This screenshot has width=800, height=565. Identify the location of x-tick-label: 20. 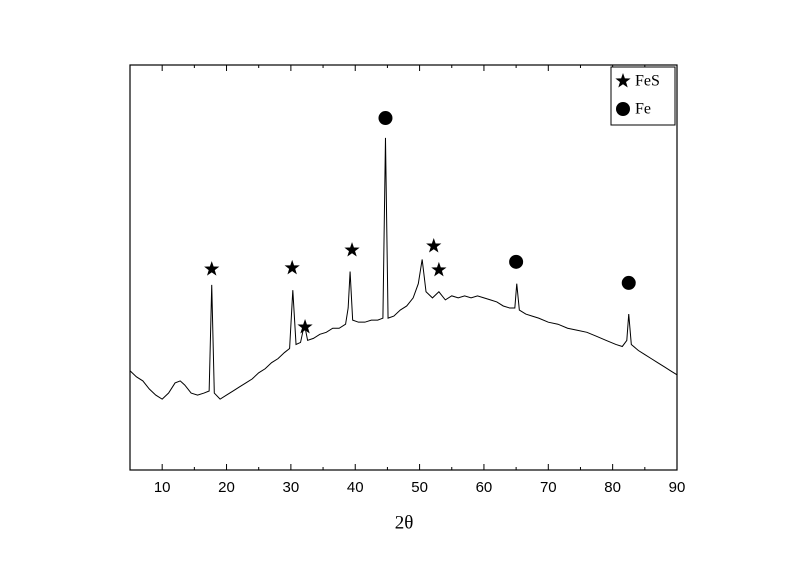
(226, 487).